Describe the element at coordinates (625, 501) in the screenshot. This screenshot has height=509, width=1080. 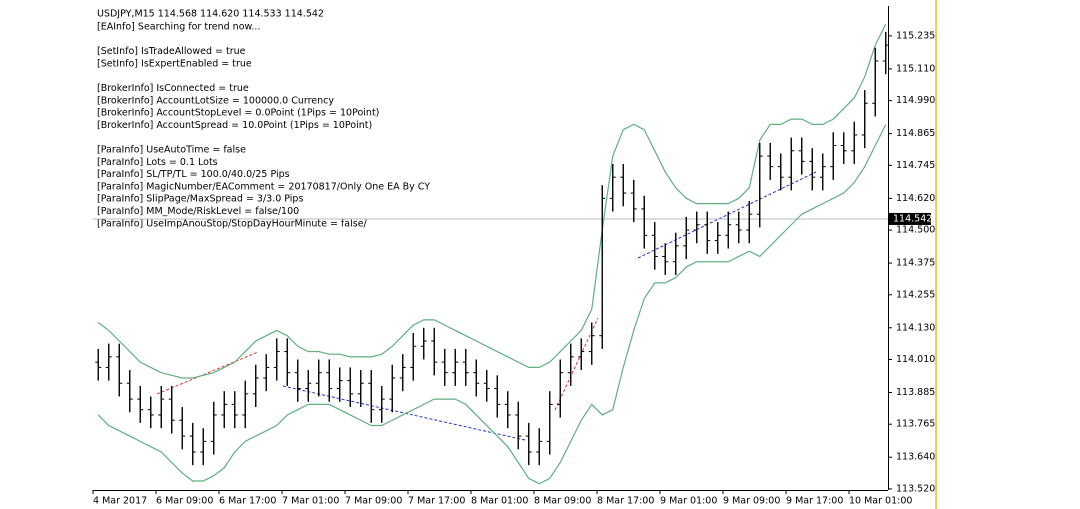
I see `x-tick-label: 8 Mar 17:00` at that location.